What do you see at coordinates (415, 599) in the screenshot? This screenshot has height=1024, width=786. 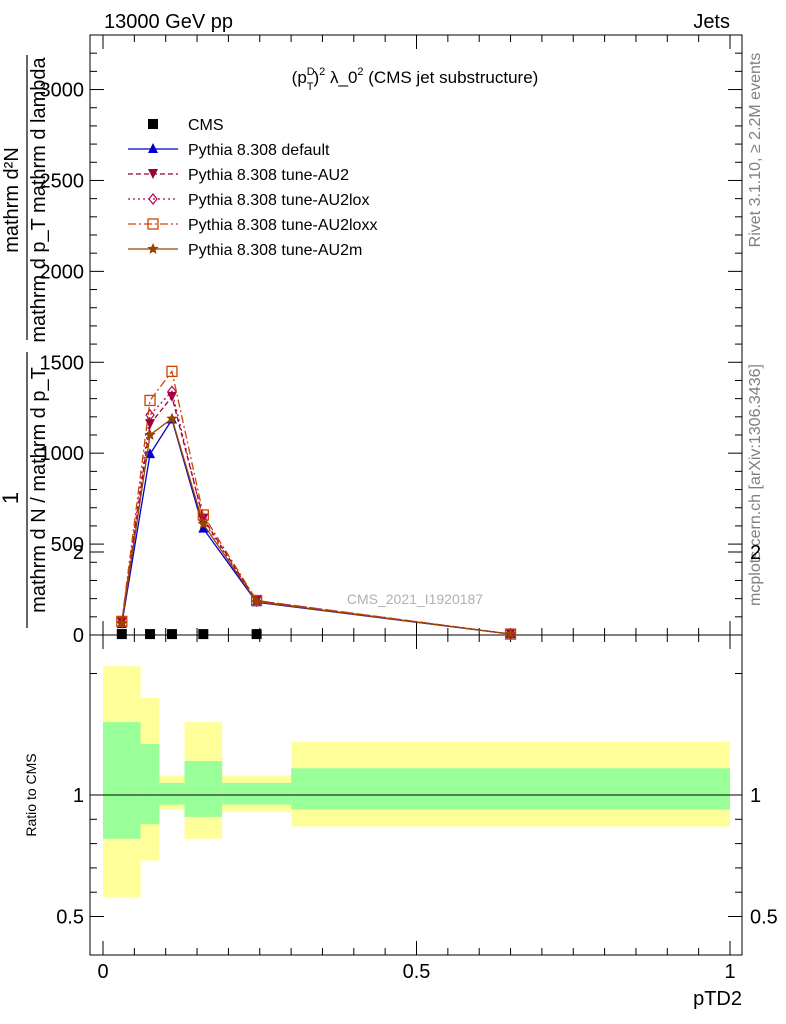 I see `analysis-watermark: CMS_2021_I1920187` at bounding box center [415, 599].